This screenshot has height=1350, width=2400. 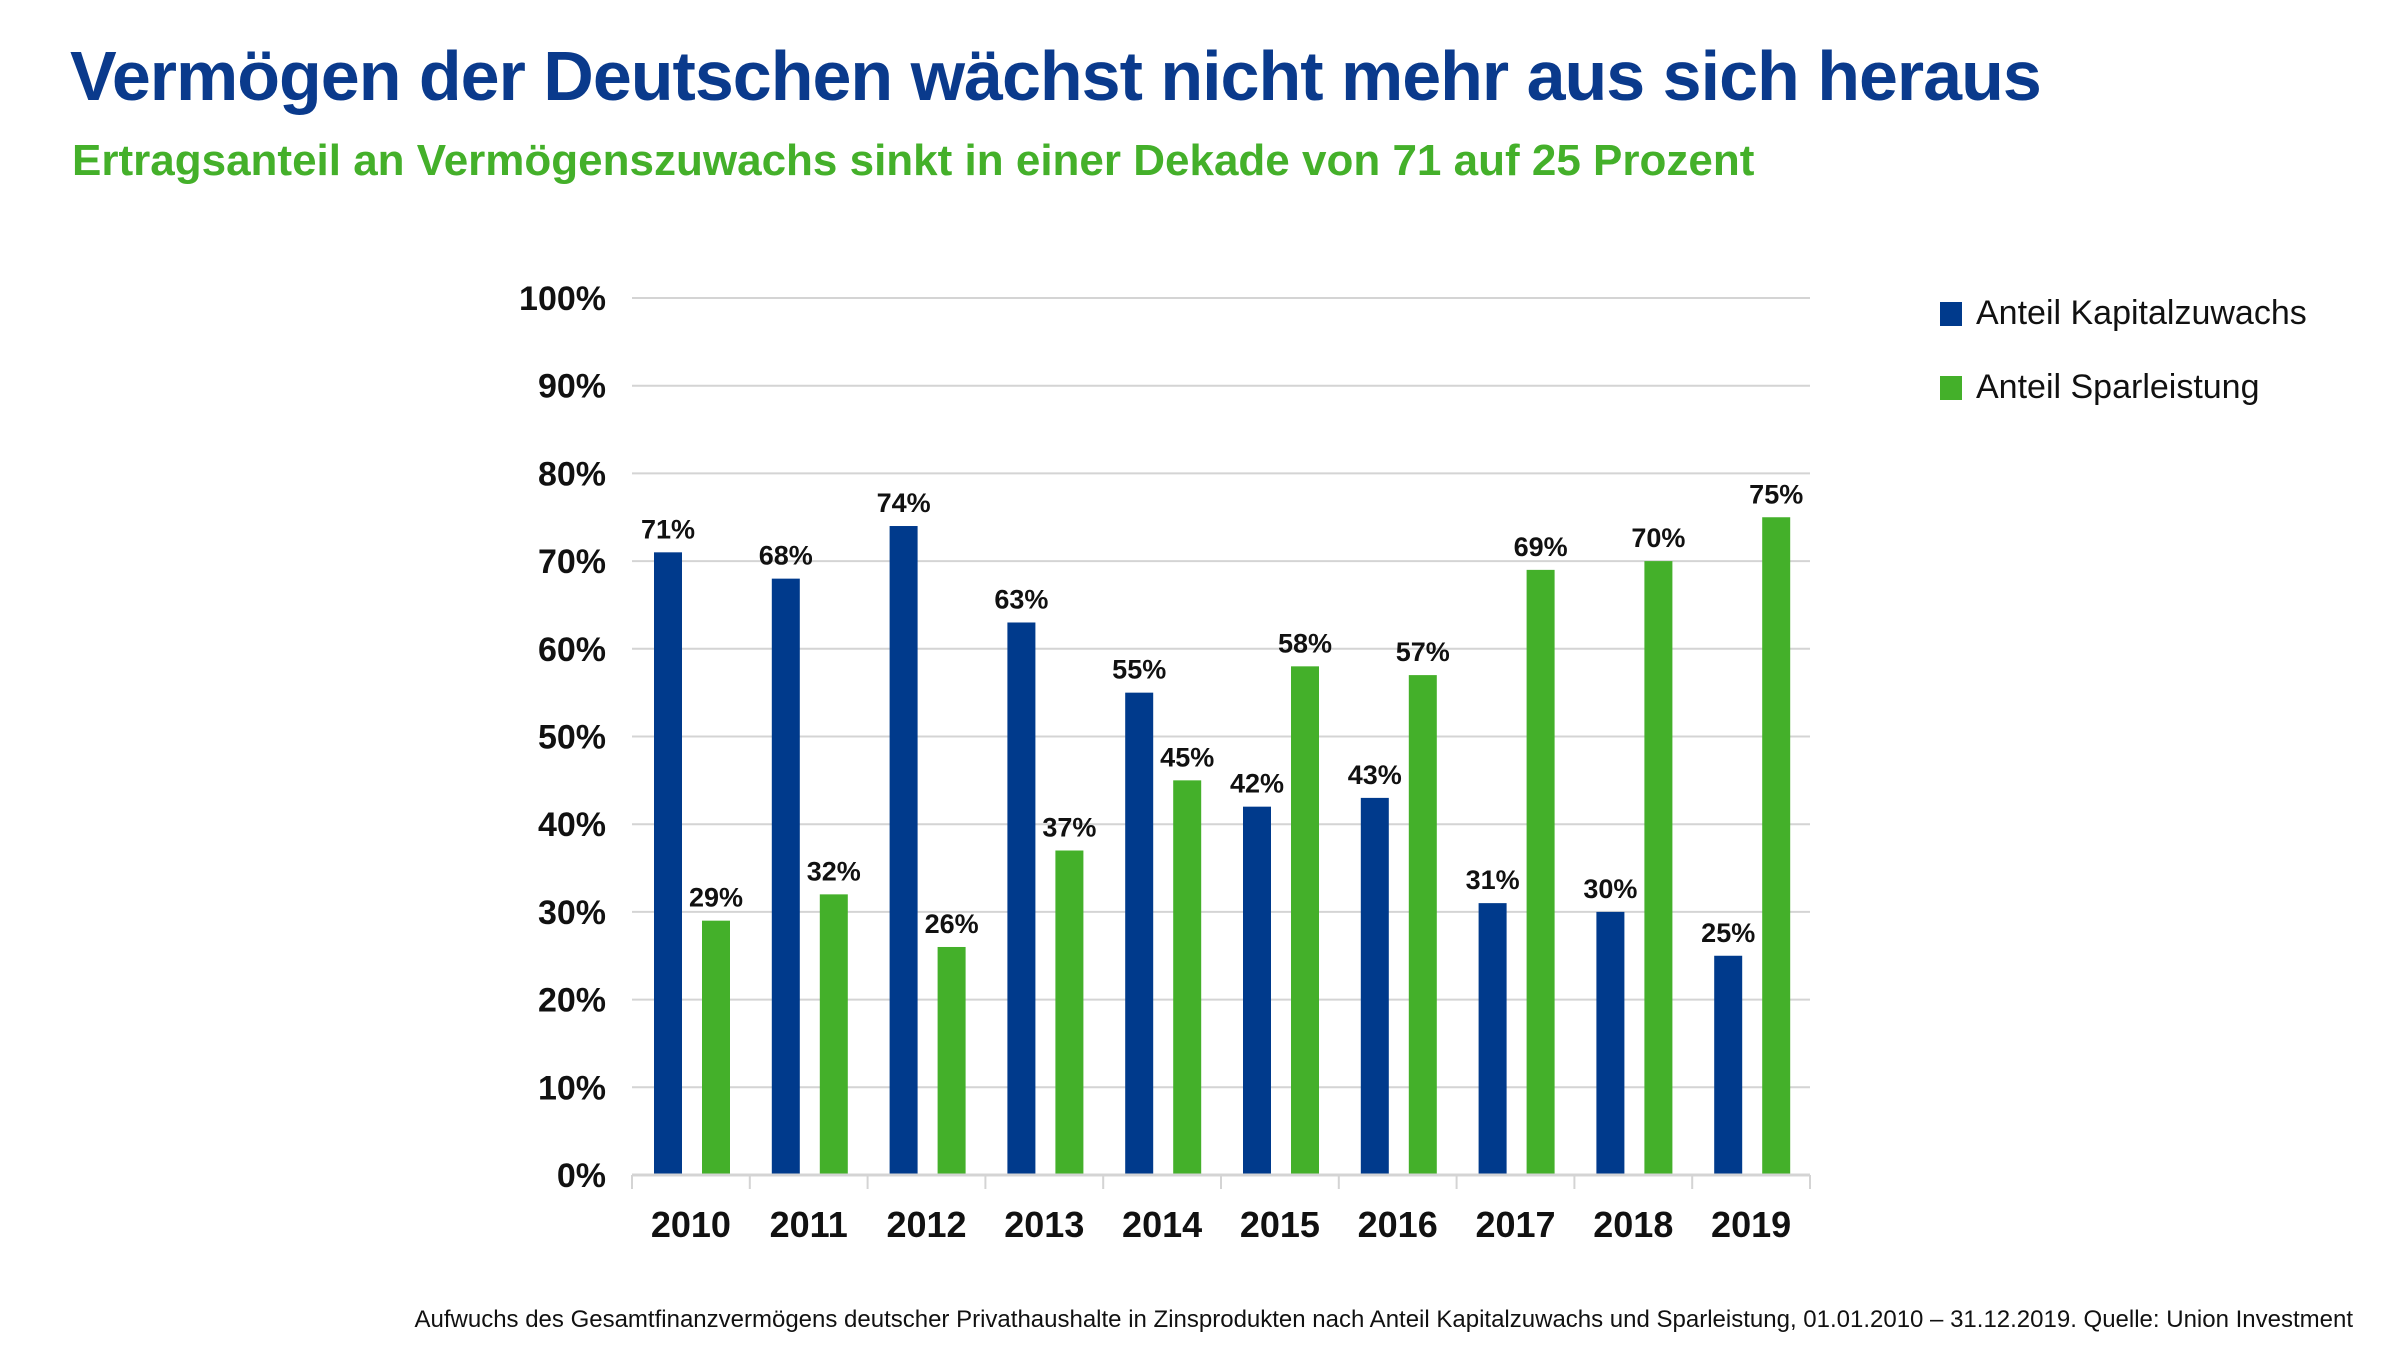 I want to click on data-label: 37%, so click(x=1069, y=828).